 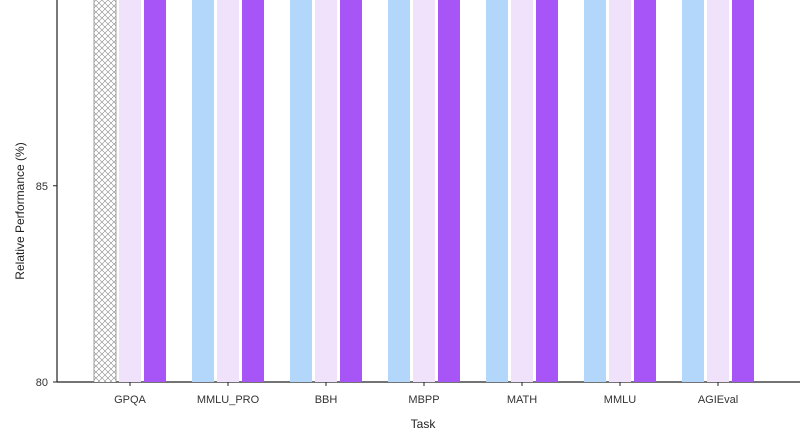 What do you see at coordinates (20, 210) in the screenshot?
I see `y-axis-title: Relative Performance (%)` at bounding box center [20, 210].